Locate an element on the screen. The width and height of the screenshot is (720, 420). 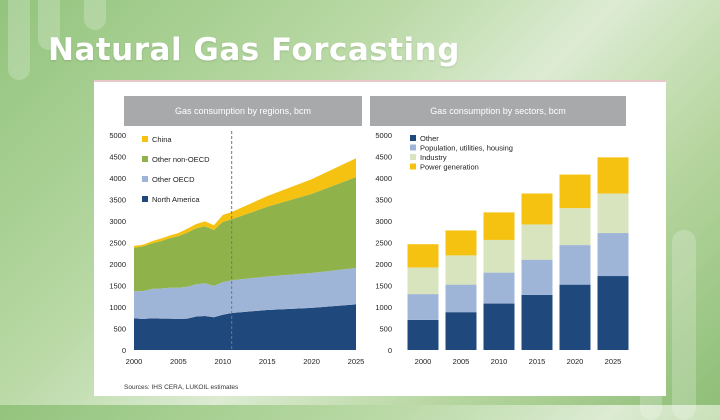
regions-legend-label: Other OECD is located at coordinates (173, 179).